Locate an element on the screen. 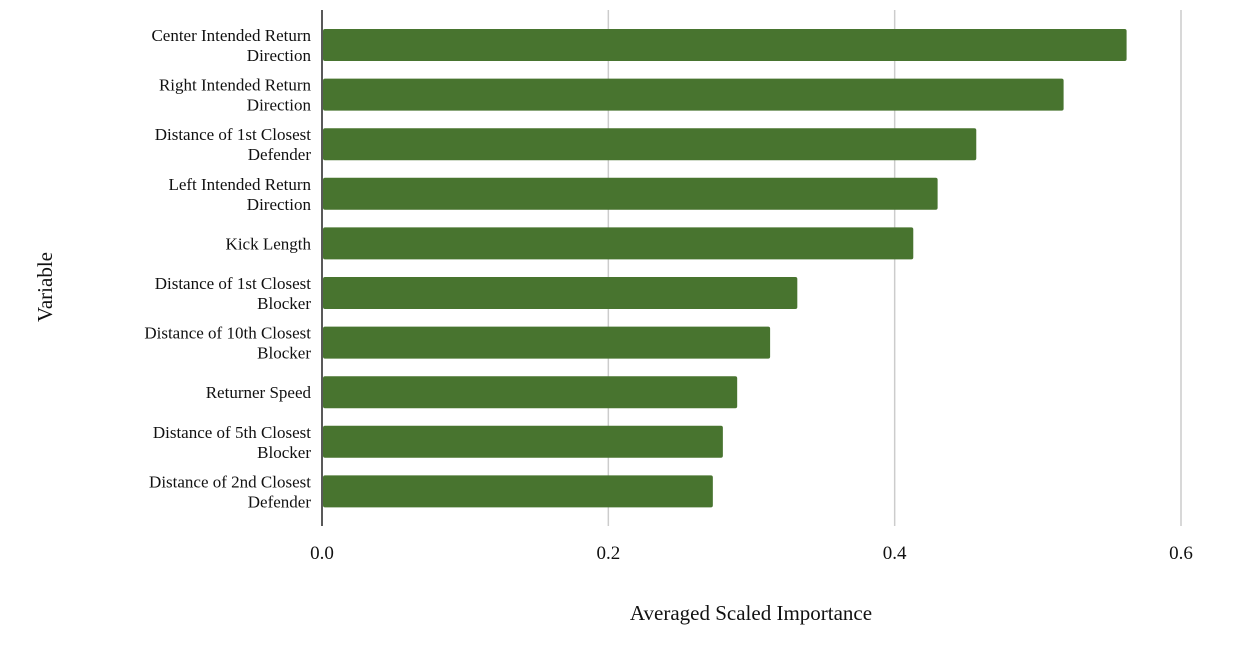 The image size is (1248, 648). category-label: Left Intended Return Direction is located at coordinates (239, 194).